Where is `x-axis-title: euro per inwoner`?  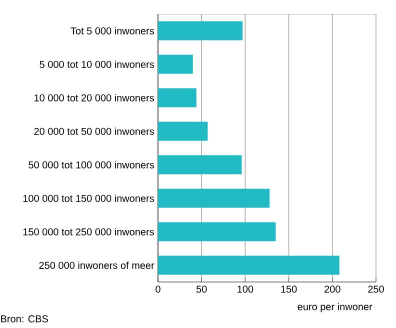
x-axis-title: euro per inwoner is located at coordinates (335, 307).